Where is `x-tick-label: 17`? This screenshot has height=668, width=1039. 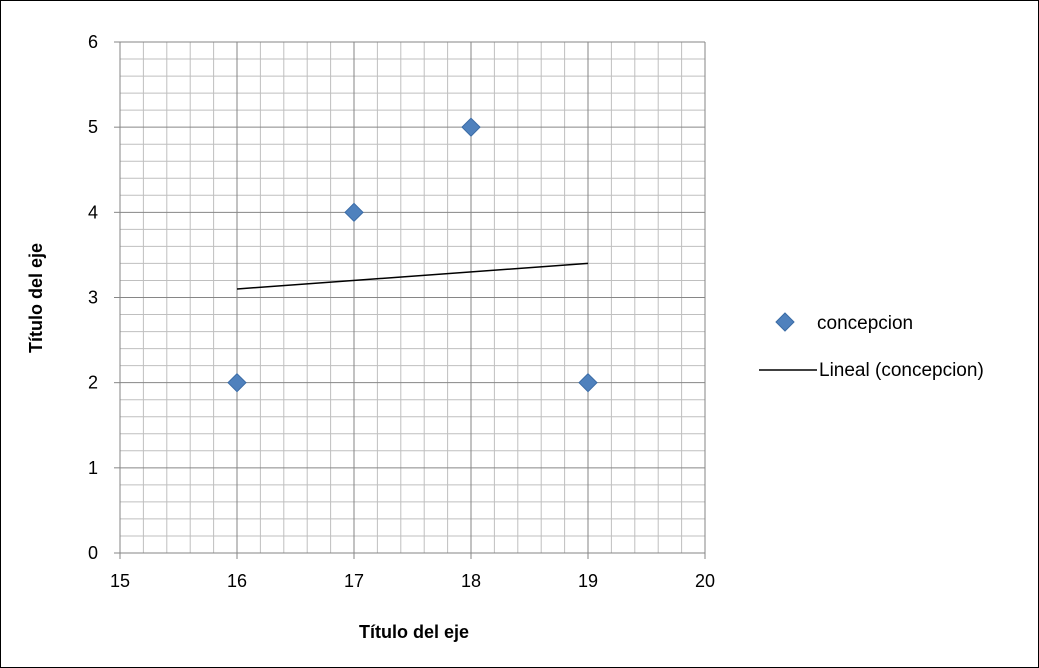
x-tick-label: 17 is located at coordinates (354, 581).